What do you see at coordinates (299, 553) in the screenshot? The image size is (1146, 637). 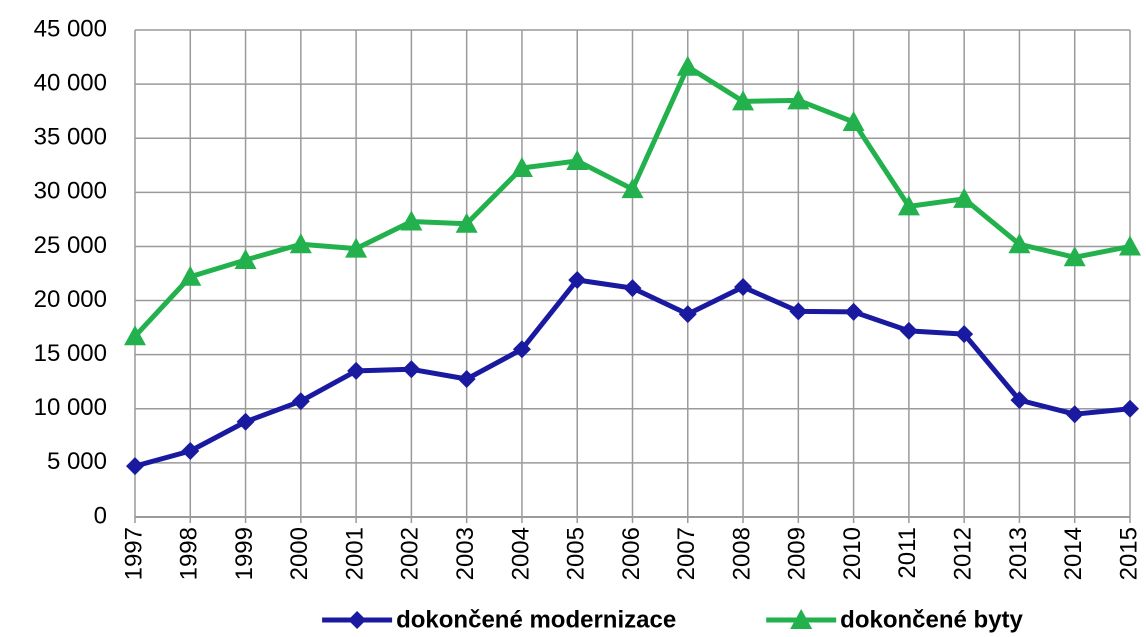 I see `x-tick-label: 2000` at bounding box center [299, 553].